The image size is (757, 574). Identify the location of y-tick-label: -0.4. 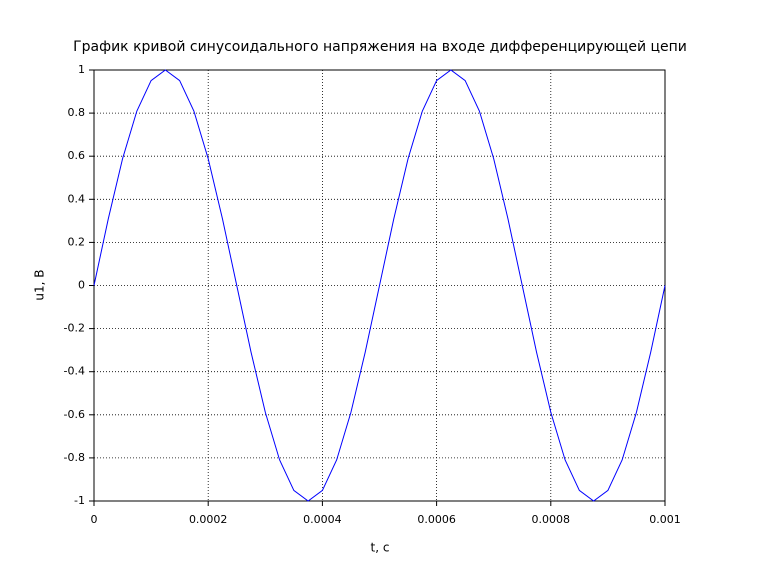
(74, 371).